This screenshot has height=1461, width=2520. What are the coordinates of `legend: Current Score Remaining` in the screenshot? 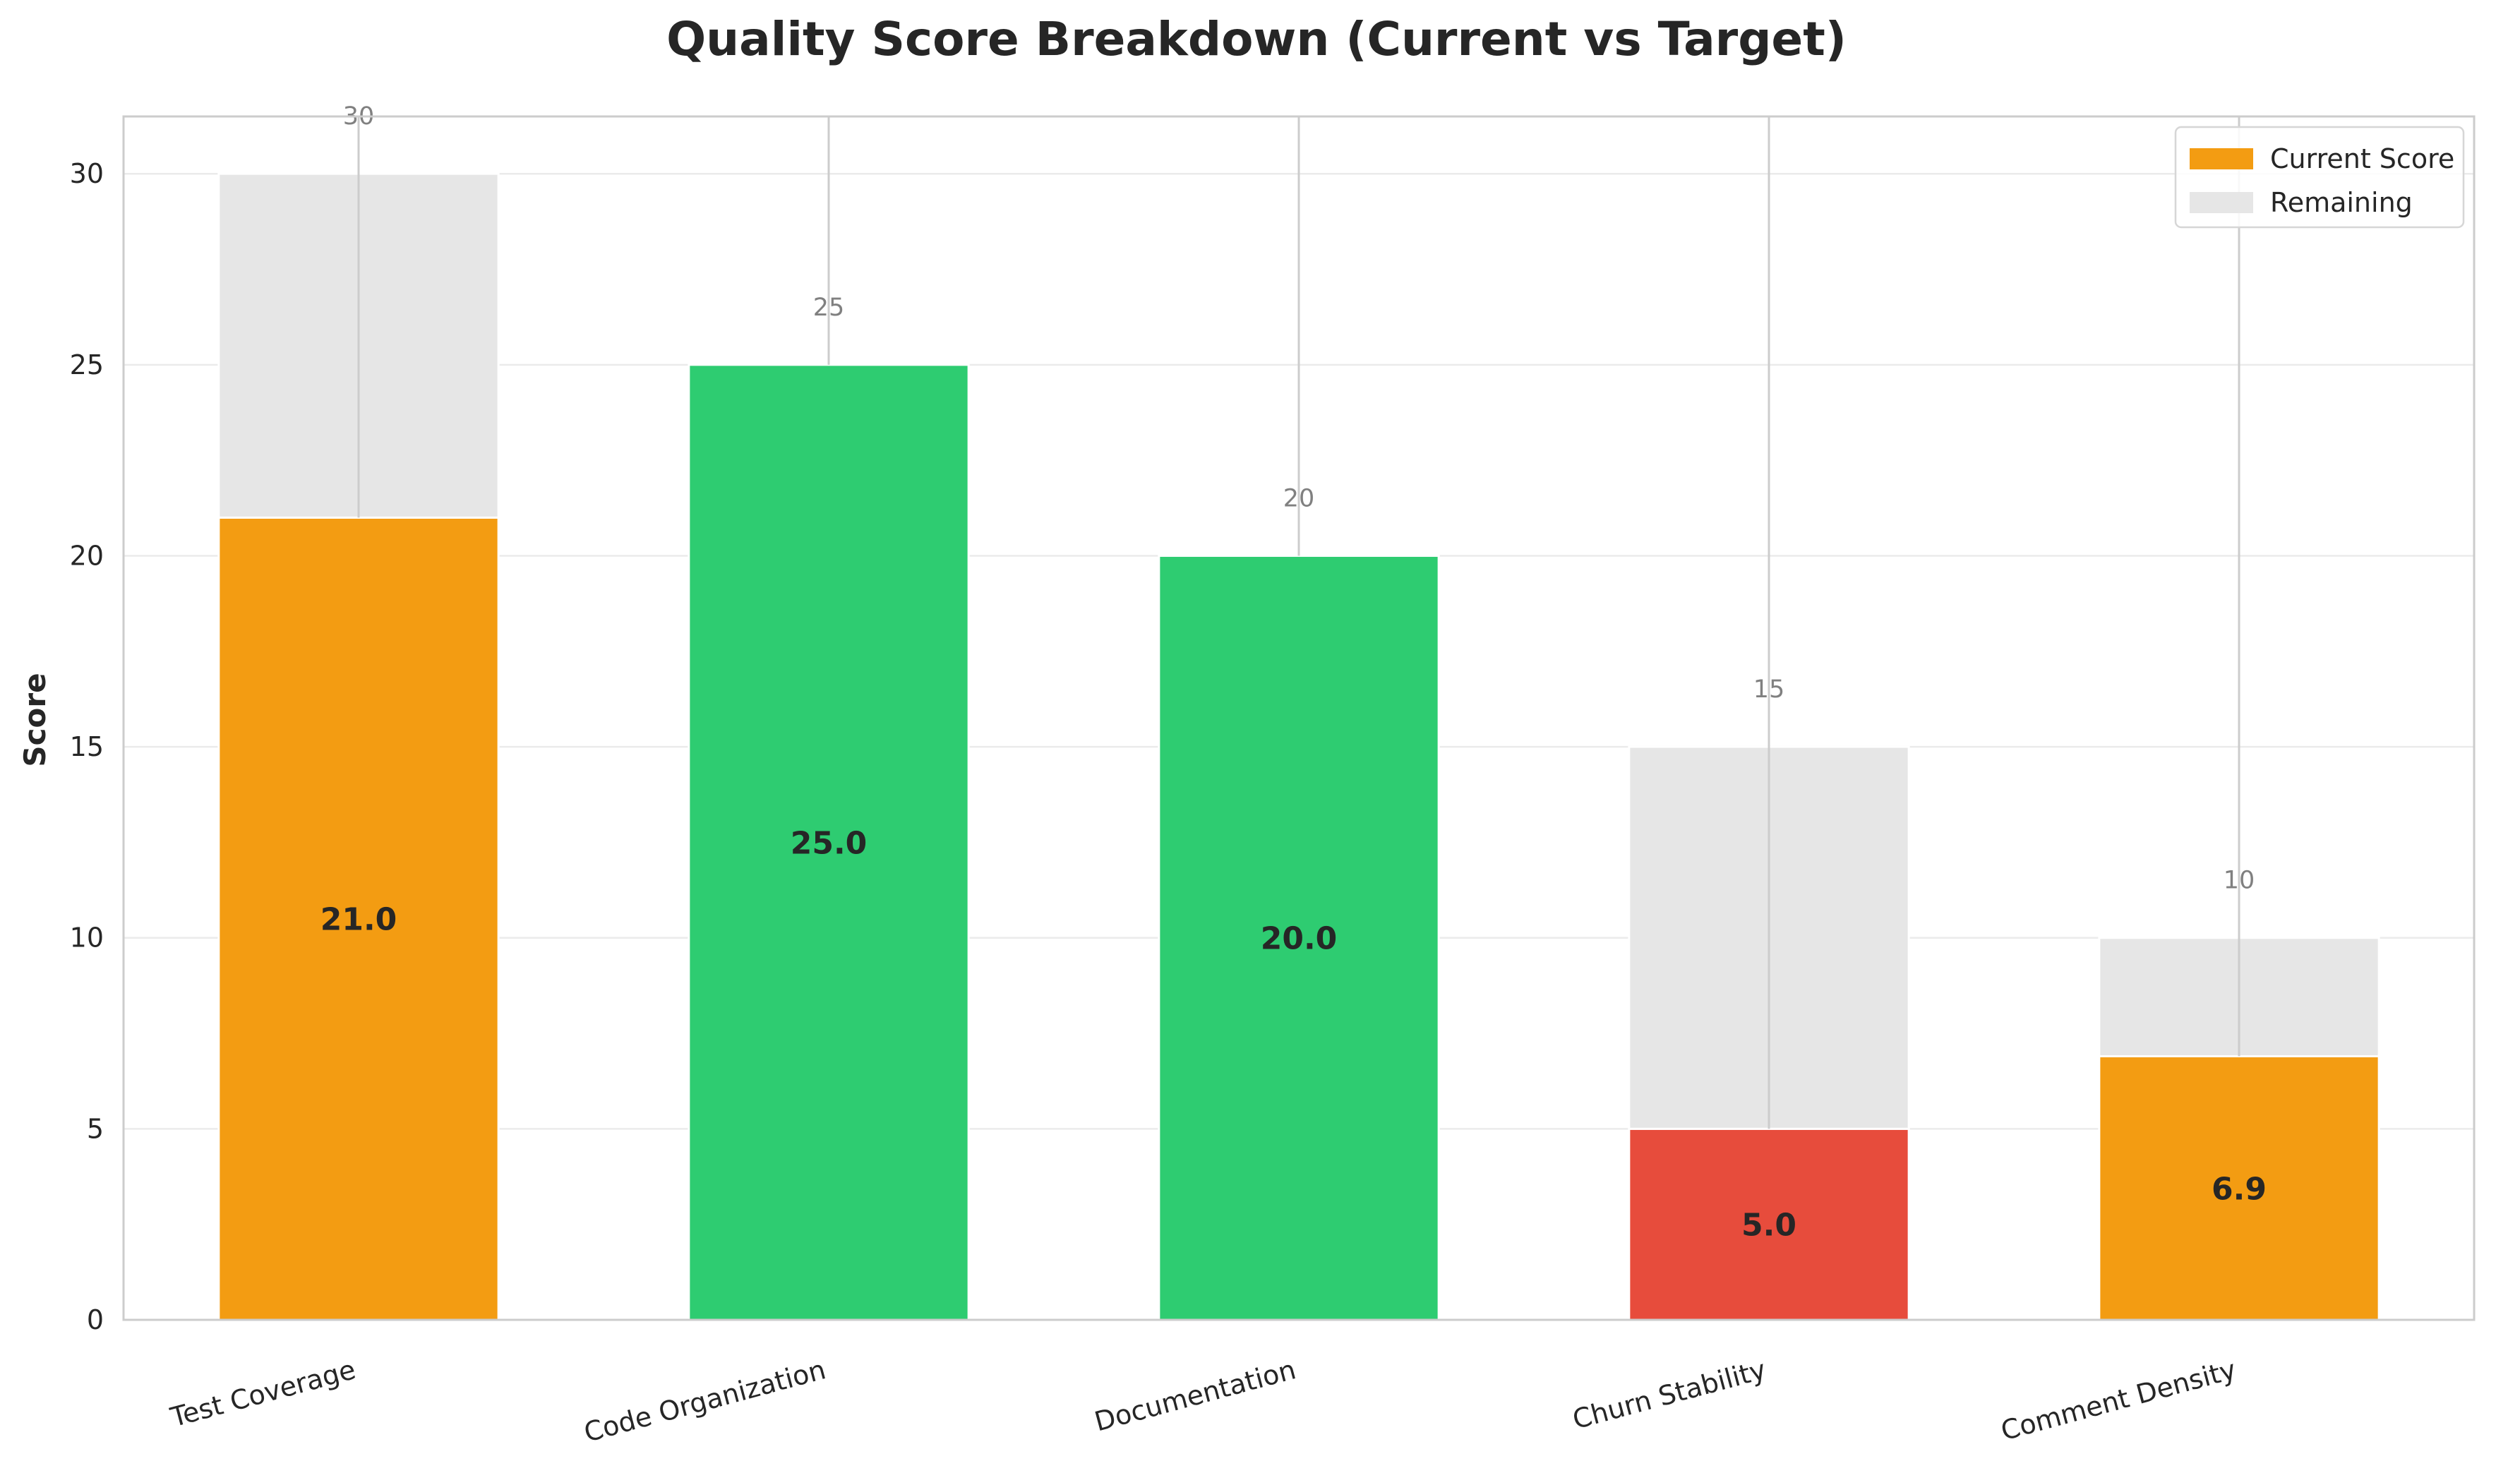 It's located at (2320, 177).